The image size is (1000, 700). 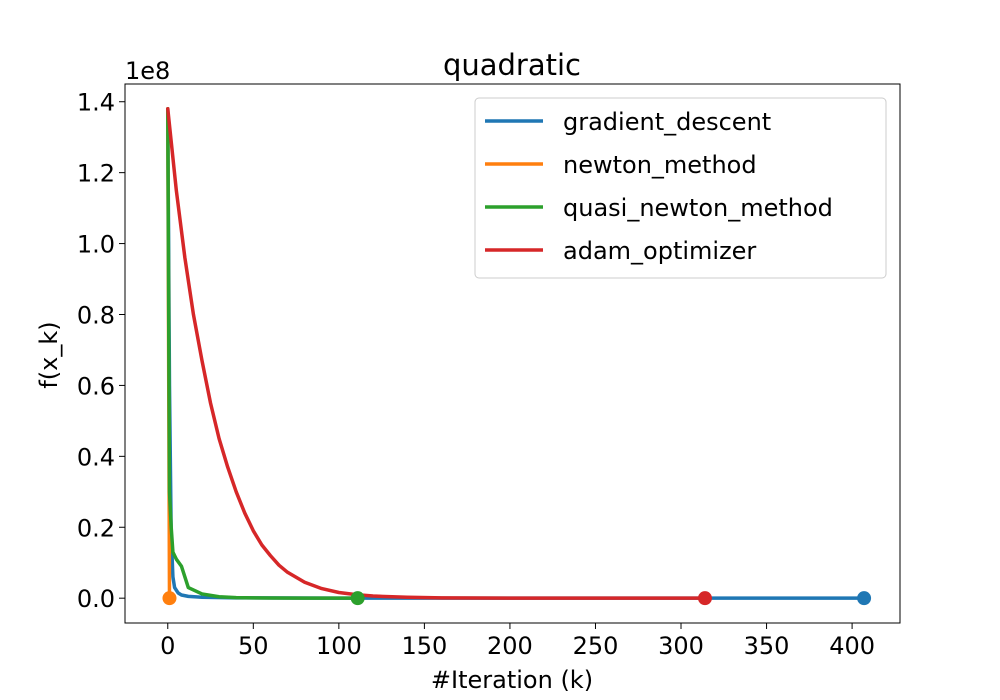 What do you see at coordinates (96, 103) in the screenshot?
I see `y-tick-label: 1.4` at bounding box center [96, 103].